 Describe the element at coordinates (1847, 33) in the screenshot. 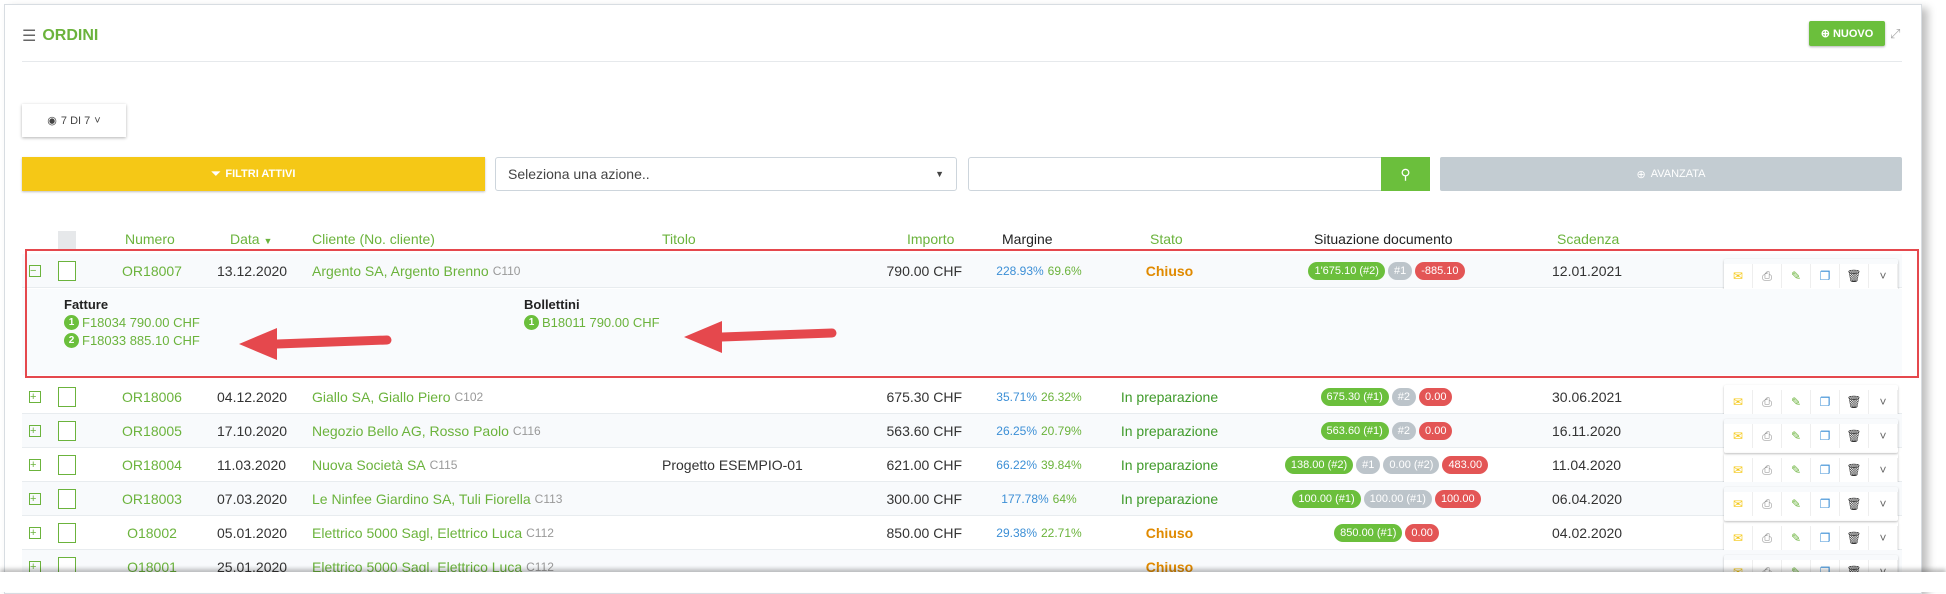

I see `new-button: ⊕ NUOVO` at that location.